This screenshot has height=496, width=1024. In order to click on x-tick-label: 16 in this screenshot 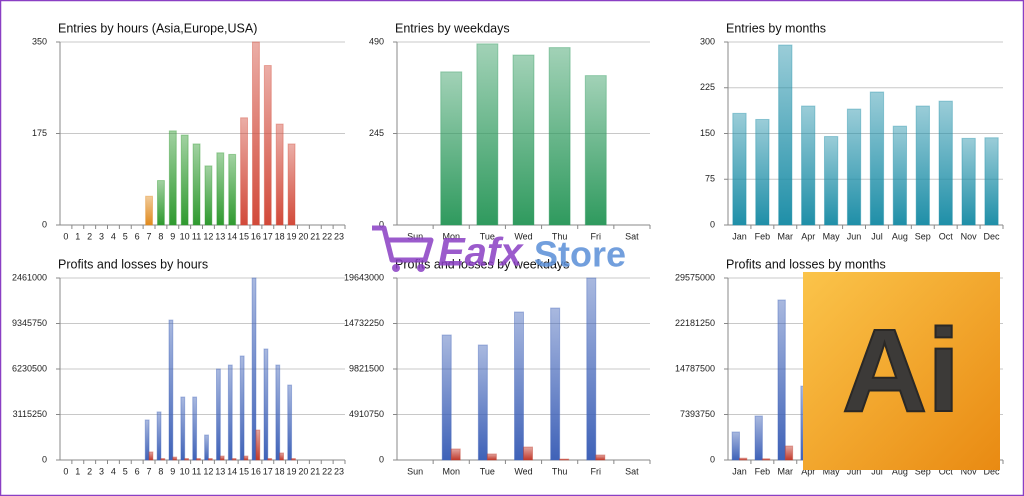, I will do `click(256, 236)`.